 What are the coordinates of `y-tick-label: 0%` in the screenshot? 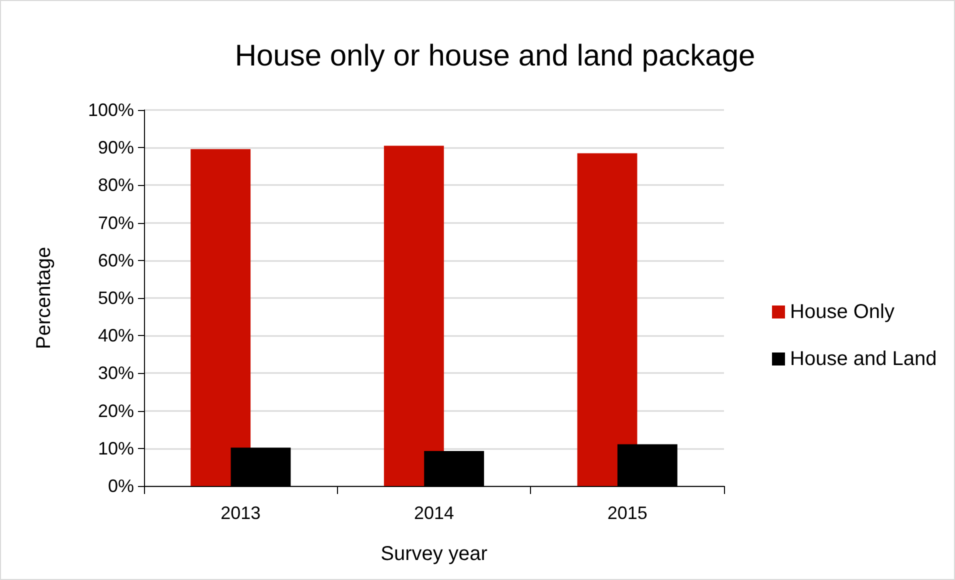 It's located at (121, 486).